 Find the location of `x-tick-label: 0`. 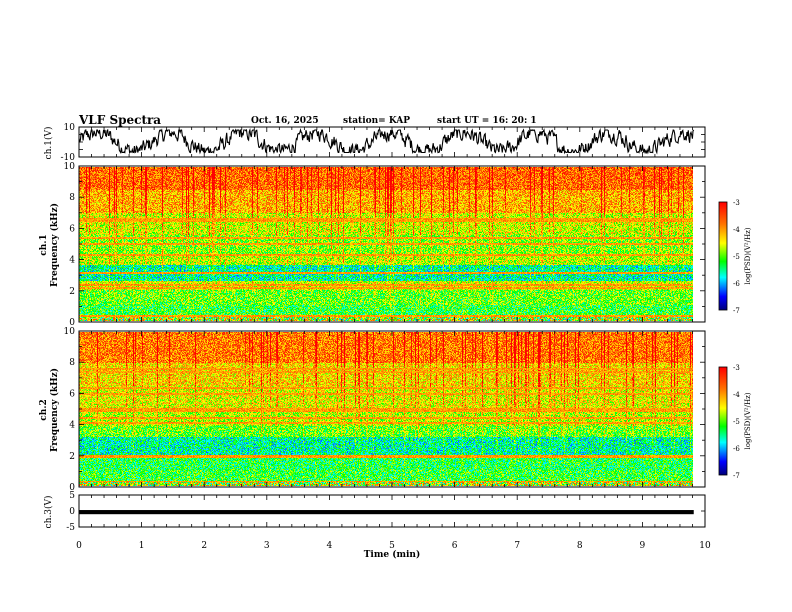

x-tick-label: 0 is located at coordinates (79, 546).